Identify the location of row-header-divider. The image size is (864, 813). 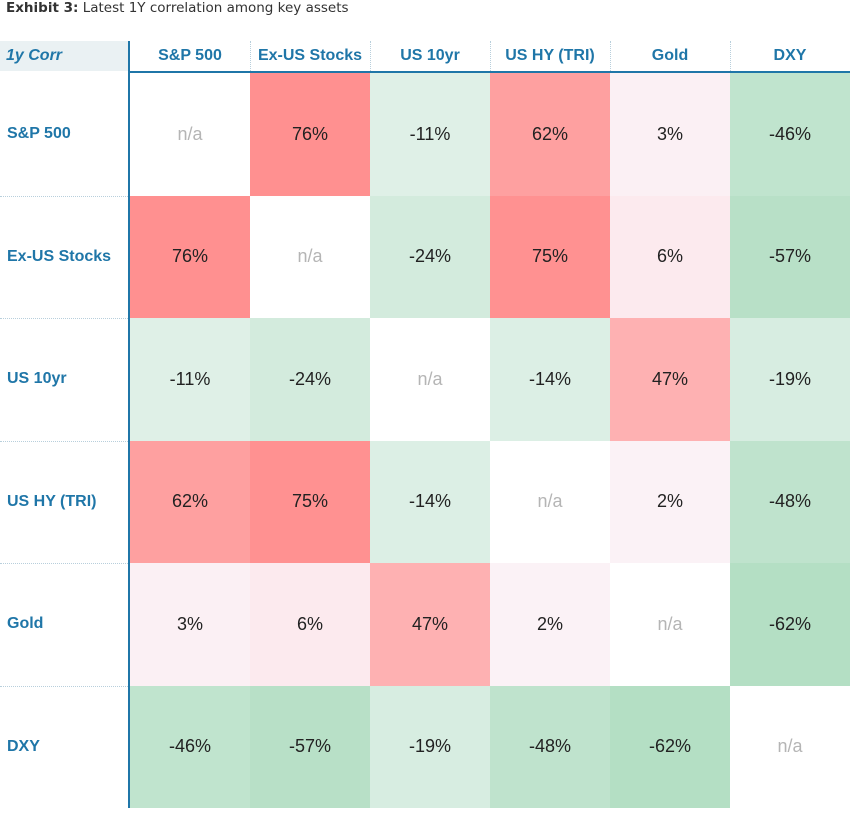
(129, 424).